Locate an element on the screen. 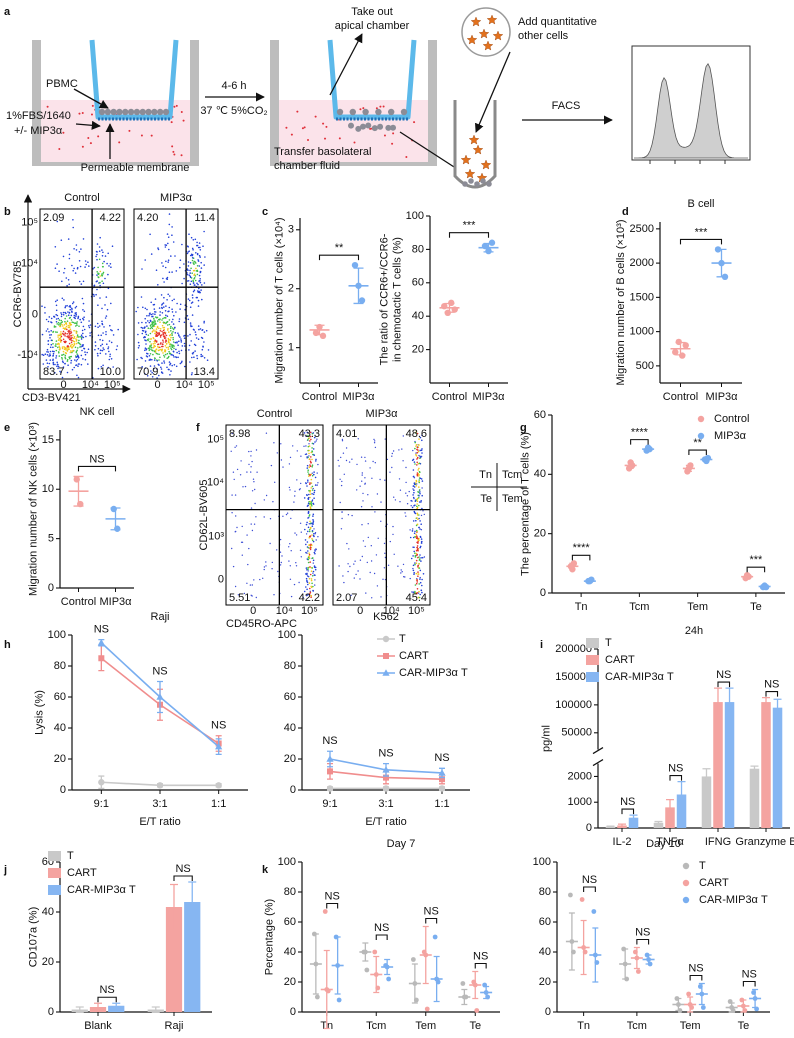  y-tick-label: 2000 is located at coordinates (642, 263).